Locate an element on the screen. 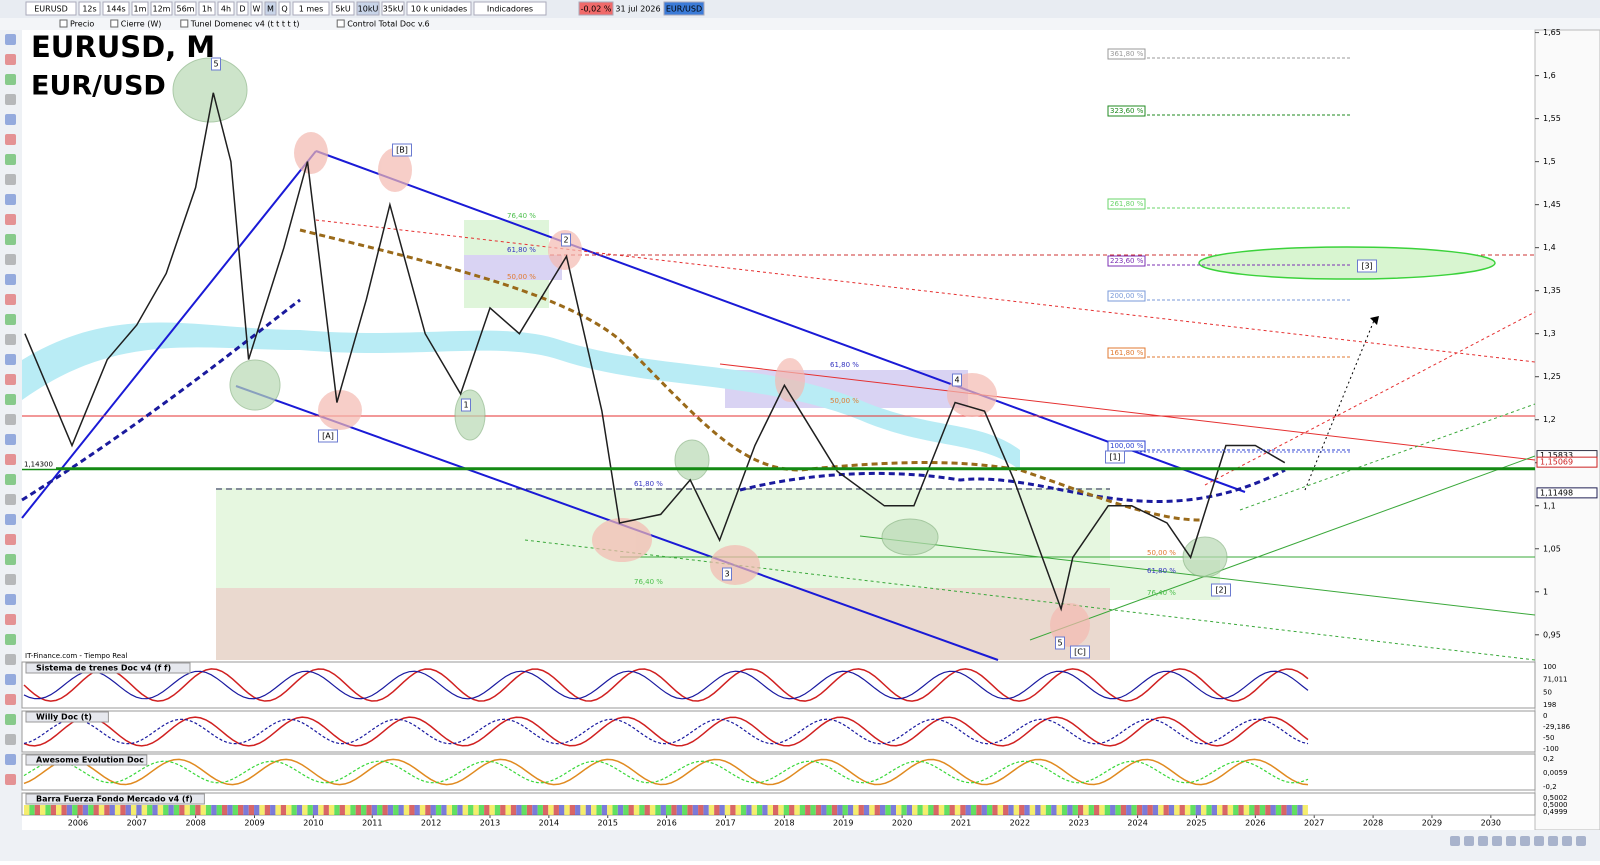  toolbar-label: 1m is located at coordinates (140, 9).